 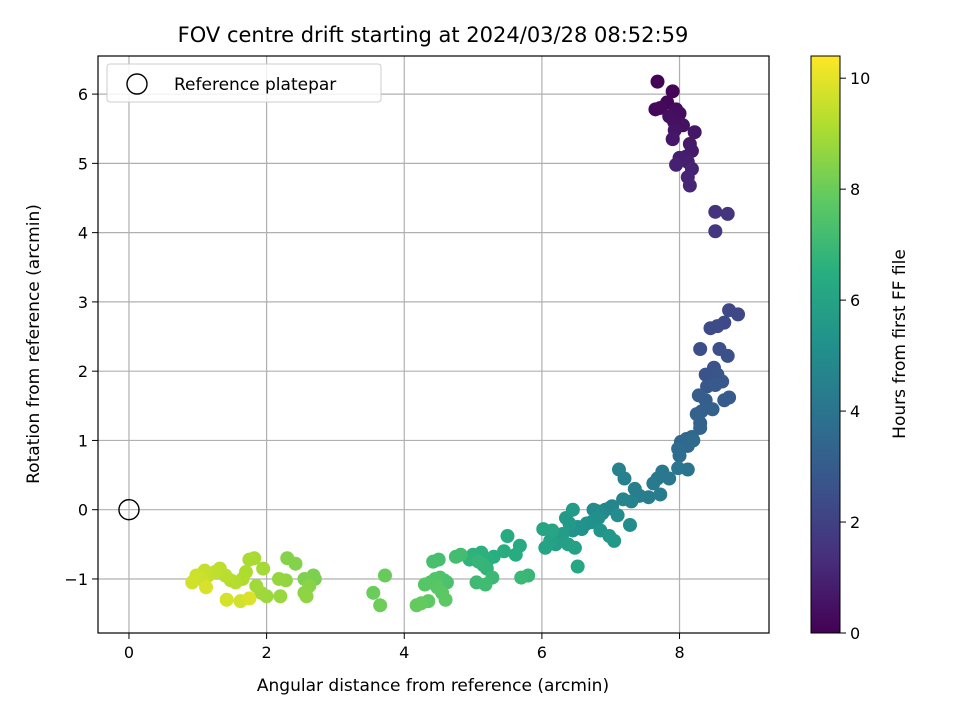 I want to click on y-tick-label: 5, so click(x=83, y=163).